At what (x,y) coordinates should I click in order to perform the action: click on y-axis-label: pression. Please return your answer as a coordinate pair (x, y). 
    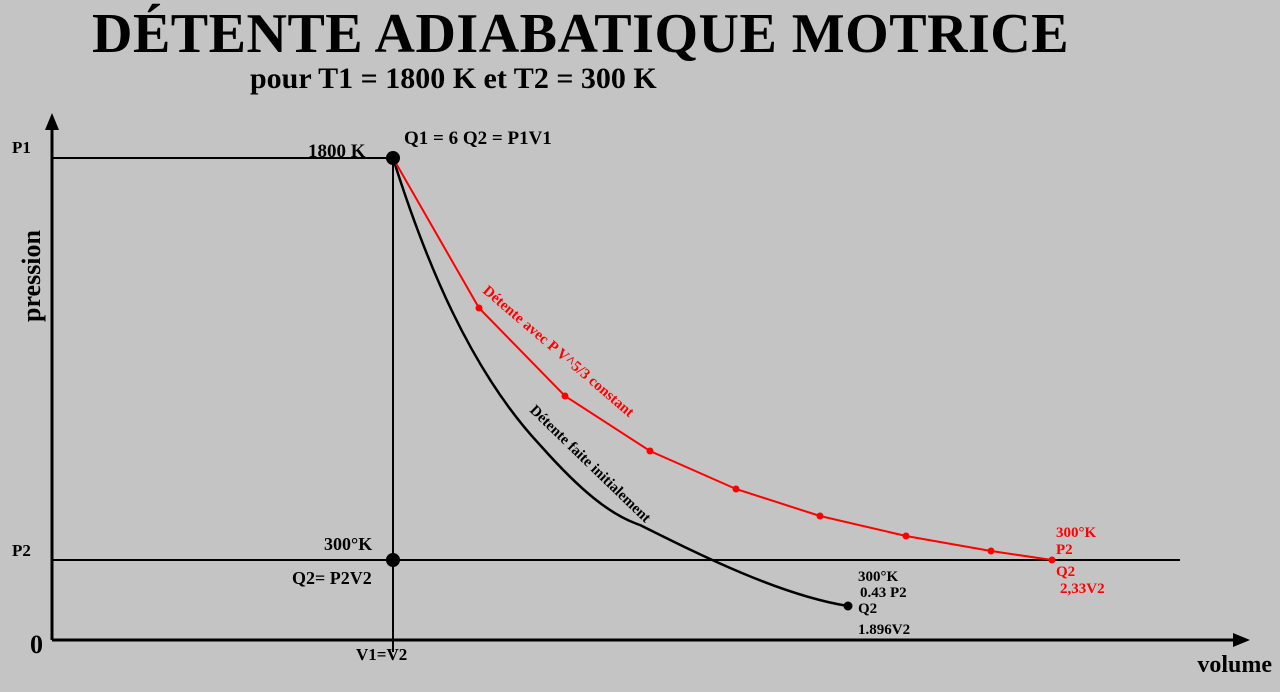
    Looking at the image, I should click on (31, 275).